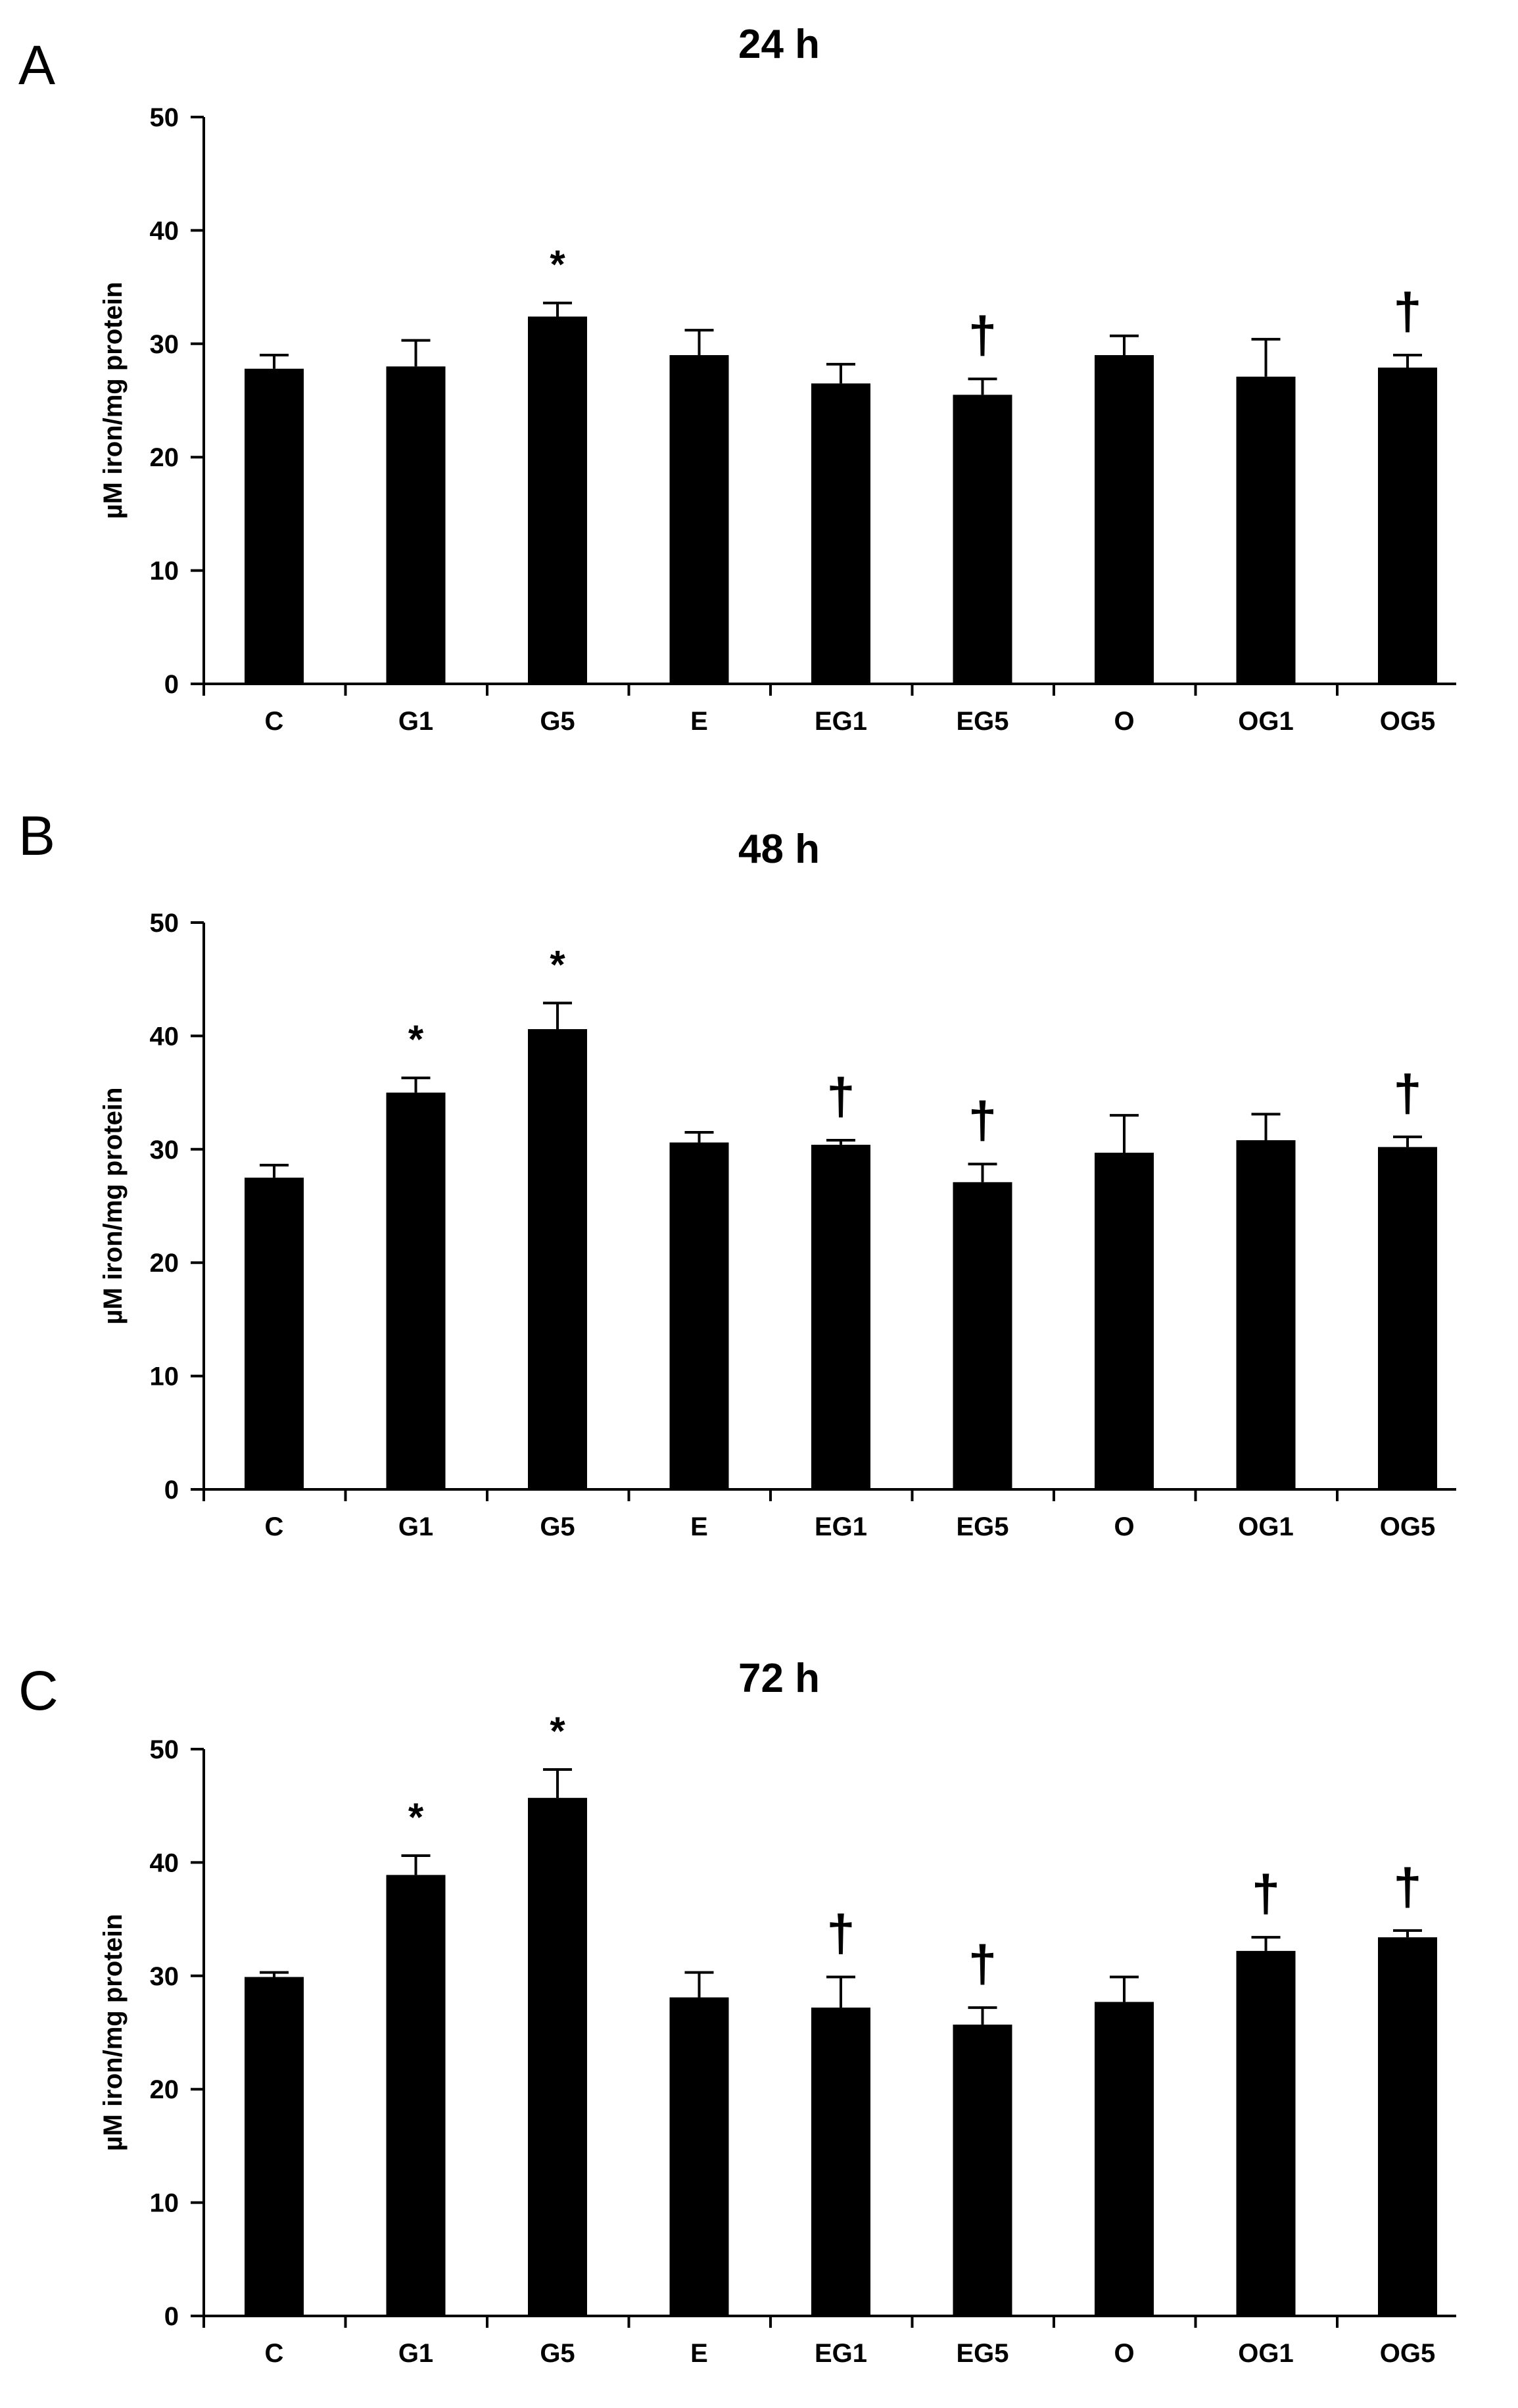 This screenshot has height=2408, width=1518. Describe the element at coordinates (840, 1096) in the screenshot. I see `panel-b-significance-marker-eg1: †` at that location.